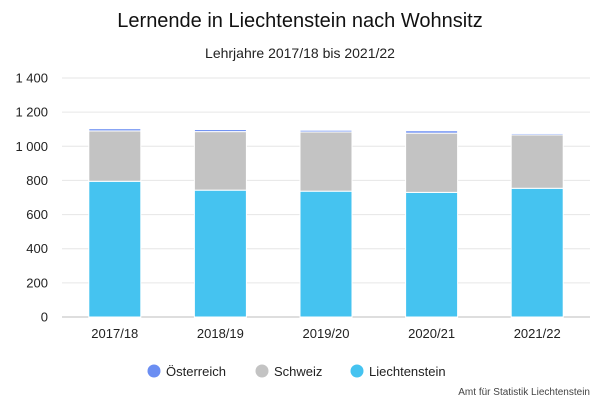 Image resolution: width=600 pixels, height=400 pixels. Describe the element at coordinates (31, 78) in the screenshot. I see `y-tick-label: 1 400` at that location.